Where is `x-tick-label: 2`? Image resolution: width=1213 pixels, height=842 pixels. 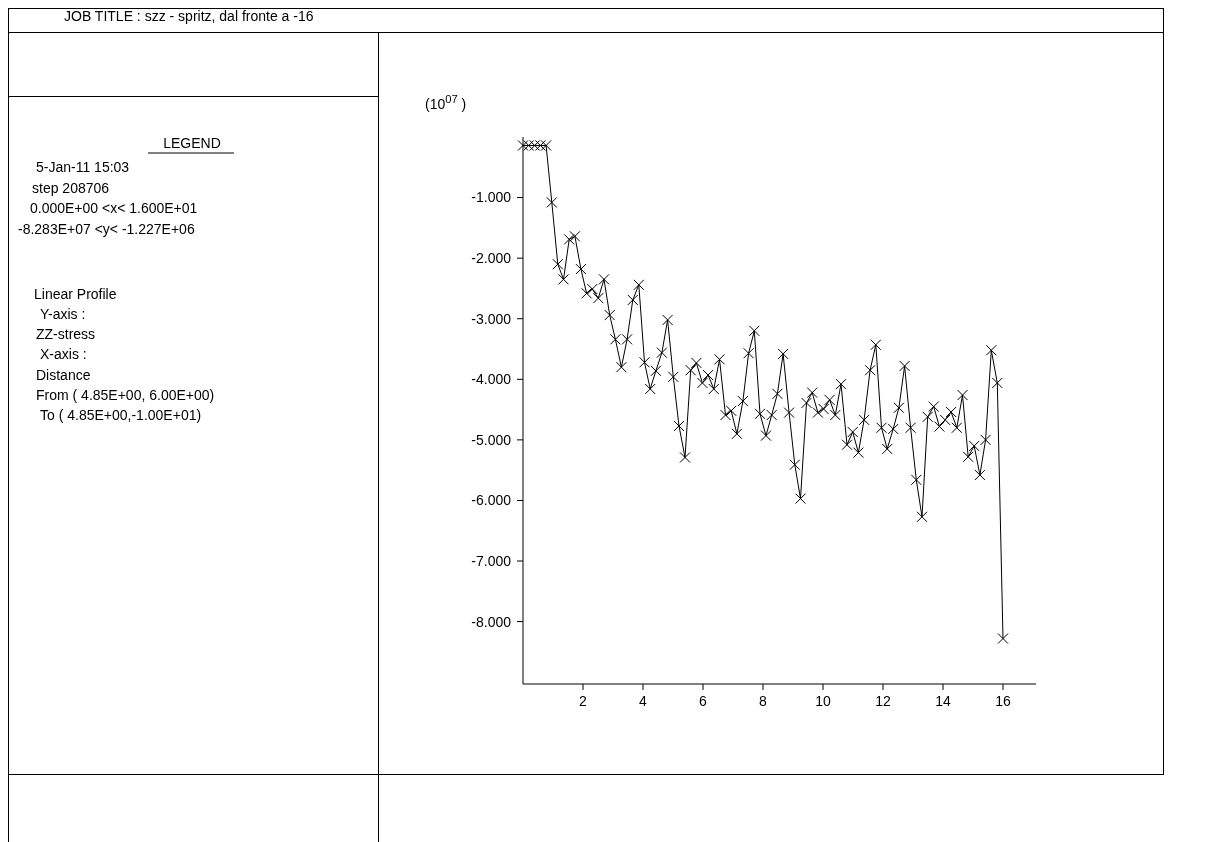
x-tick-label: 2 is located at coordinates (583, 701).